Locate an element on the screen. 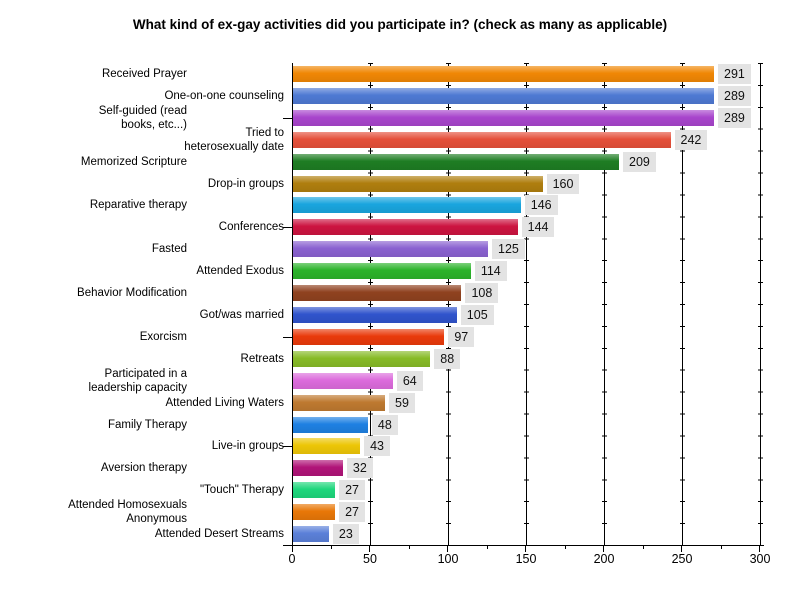 The height and width of the screenshot is (600, 800). bar-row: 289 is located at coordinates (527, 118).